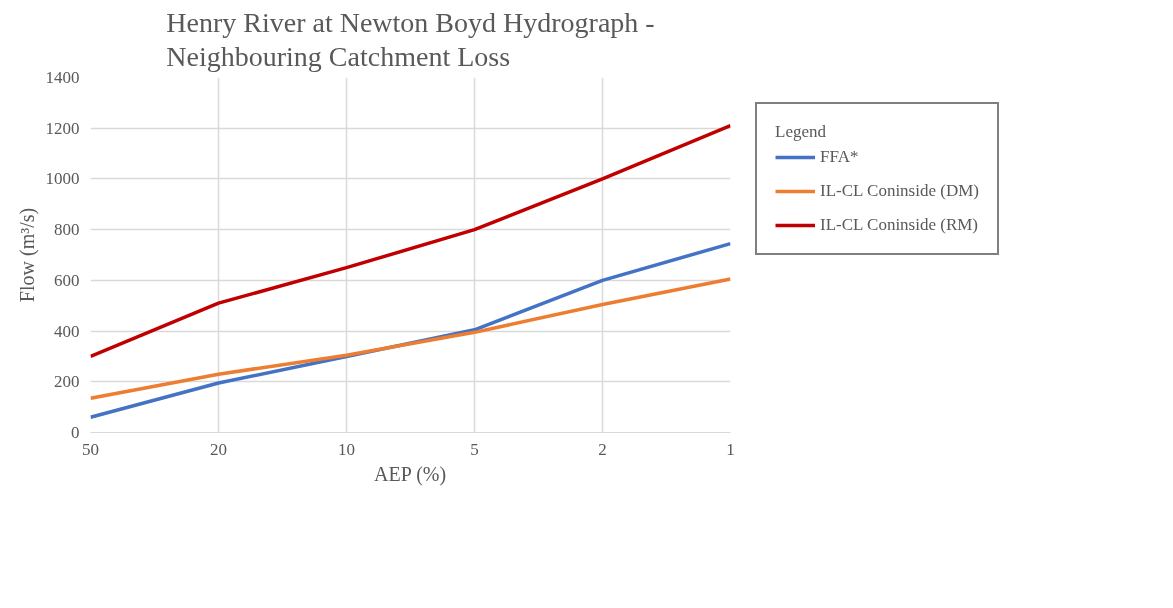 This screenshot has width=1173, height=608. What do you see at coordinates (67, 280) in the screenshot?
I see `y-tick-label: 600` at bounding box center [67, 280].